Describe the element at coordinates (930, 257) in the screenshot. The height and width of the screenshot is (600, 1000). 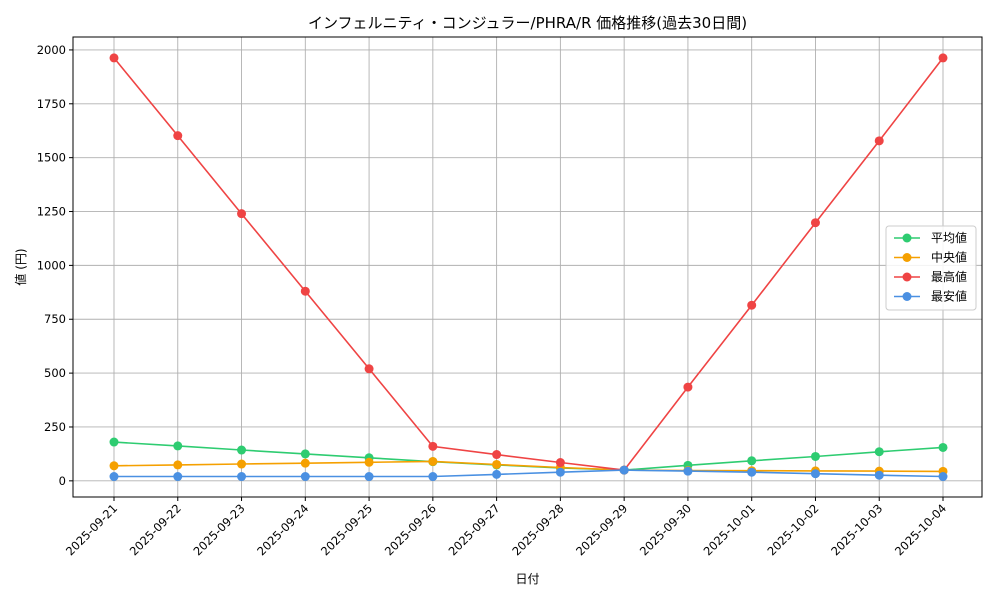
I see `legend-item: 中央値` at that location.